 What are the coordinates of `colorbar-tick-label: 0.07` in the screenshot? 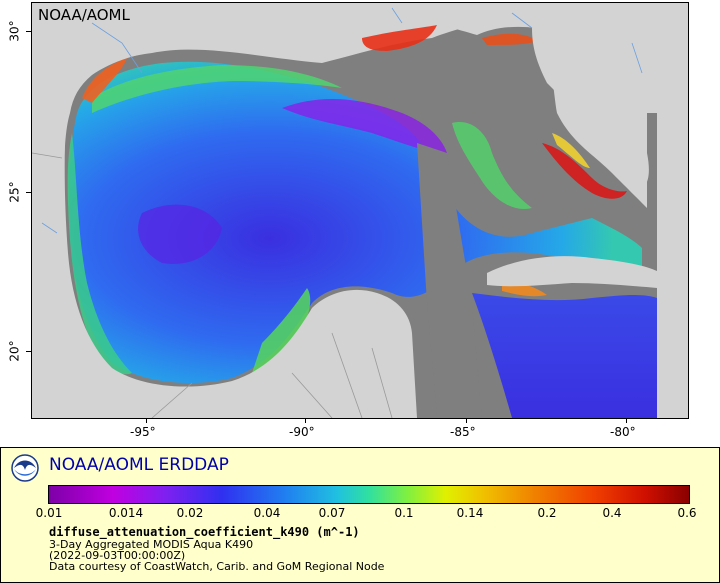 It's located at (332, 513).